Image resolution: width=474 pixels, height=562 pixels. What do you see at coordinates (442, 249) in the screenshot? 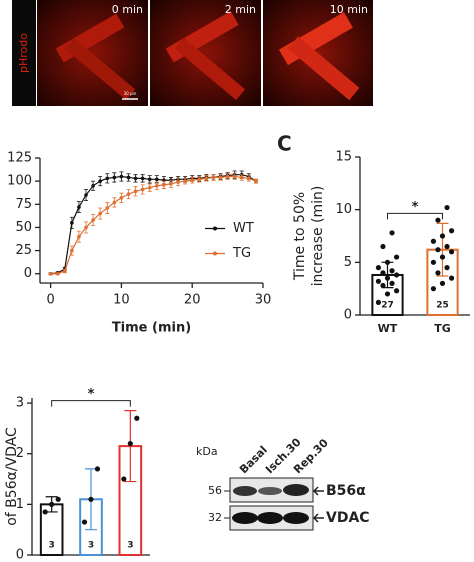
I see `error-bar` at bounding box center [442, 249].